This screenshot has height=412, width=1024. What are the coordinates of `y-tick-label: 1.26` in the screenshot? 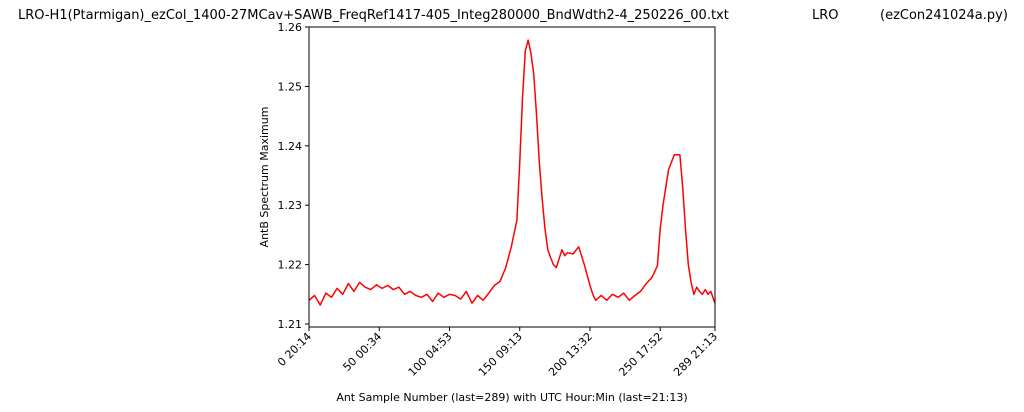 It's located at (290, 27).